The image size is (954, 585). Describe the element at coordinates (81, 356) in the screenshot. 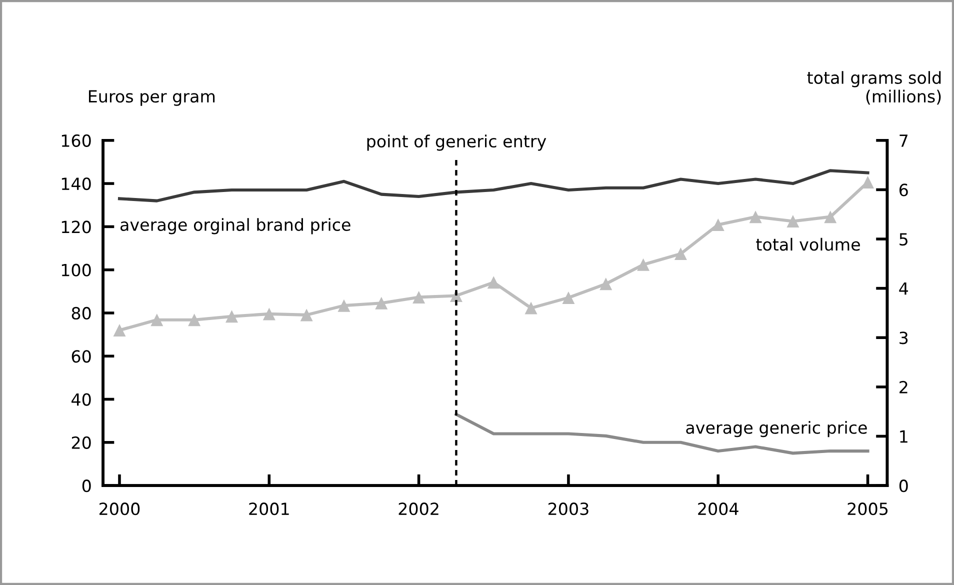

I see `y-tick-label: 60` at that location.